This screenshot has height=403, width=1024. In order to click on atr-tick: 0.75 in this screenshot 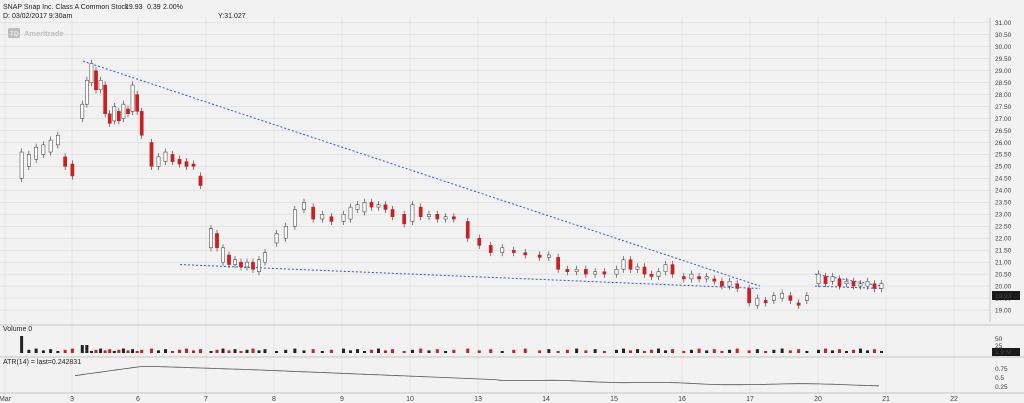, I will do `click(1001, 369)`.